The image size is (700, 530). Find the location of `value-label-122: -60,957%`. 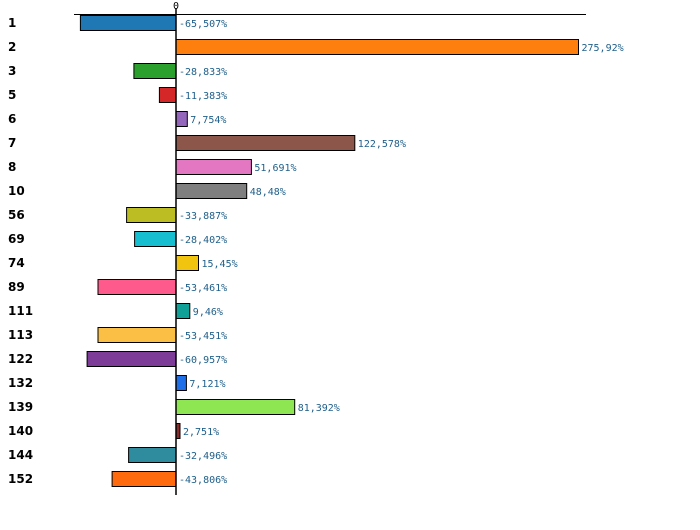

value-label-122: -60,957% is located at coordinates (203, 360).